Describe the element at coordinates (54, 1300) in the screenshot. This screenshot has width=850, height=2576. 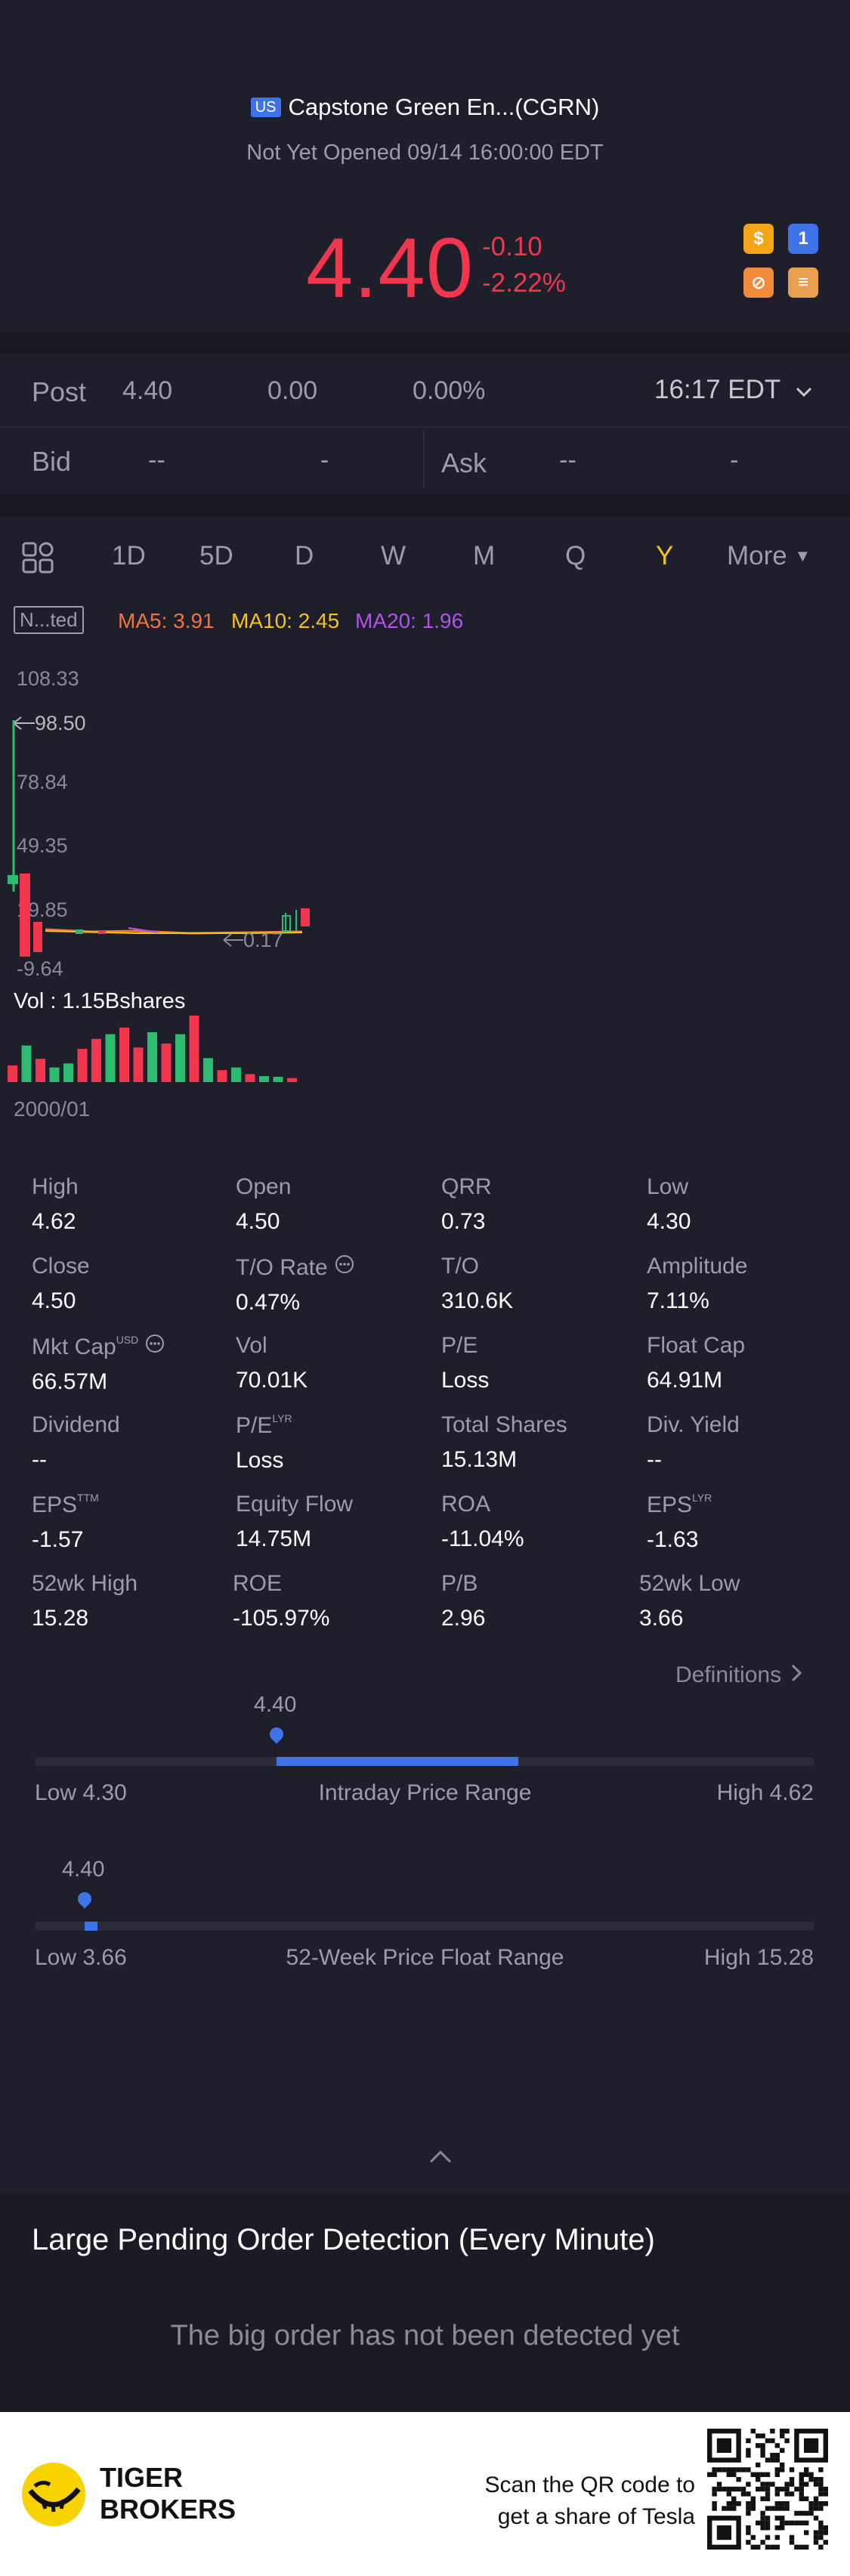
I see `stat-value: 4.50` at that location.